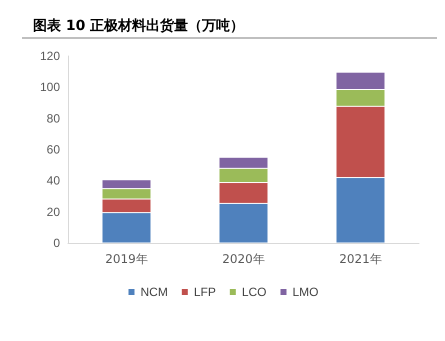  I want to click on y-tick-label: 20, so click(53, 211).